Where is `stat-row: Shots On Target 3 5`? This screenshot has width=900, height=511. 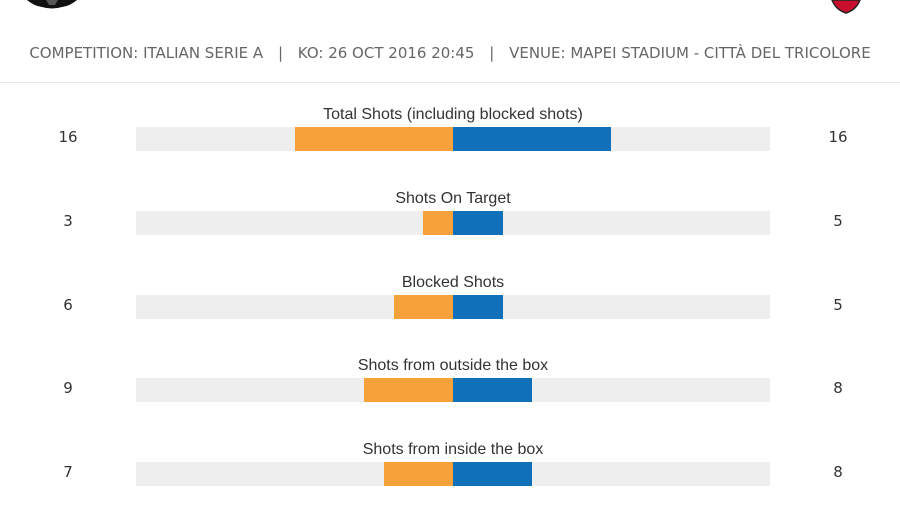
stat-row: Shots On Target 3 5 is located at coordinates (450, 225).